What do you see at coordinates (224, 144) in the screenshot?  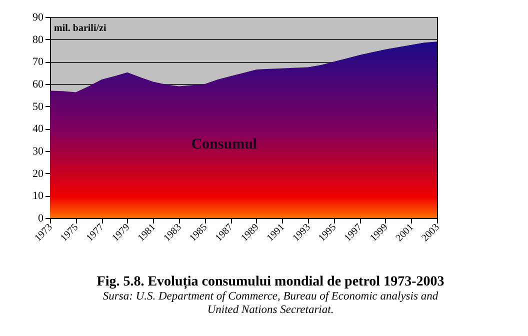 I see `series-label: Consumul` at bounding box center [224, 144].